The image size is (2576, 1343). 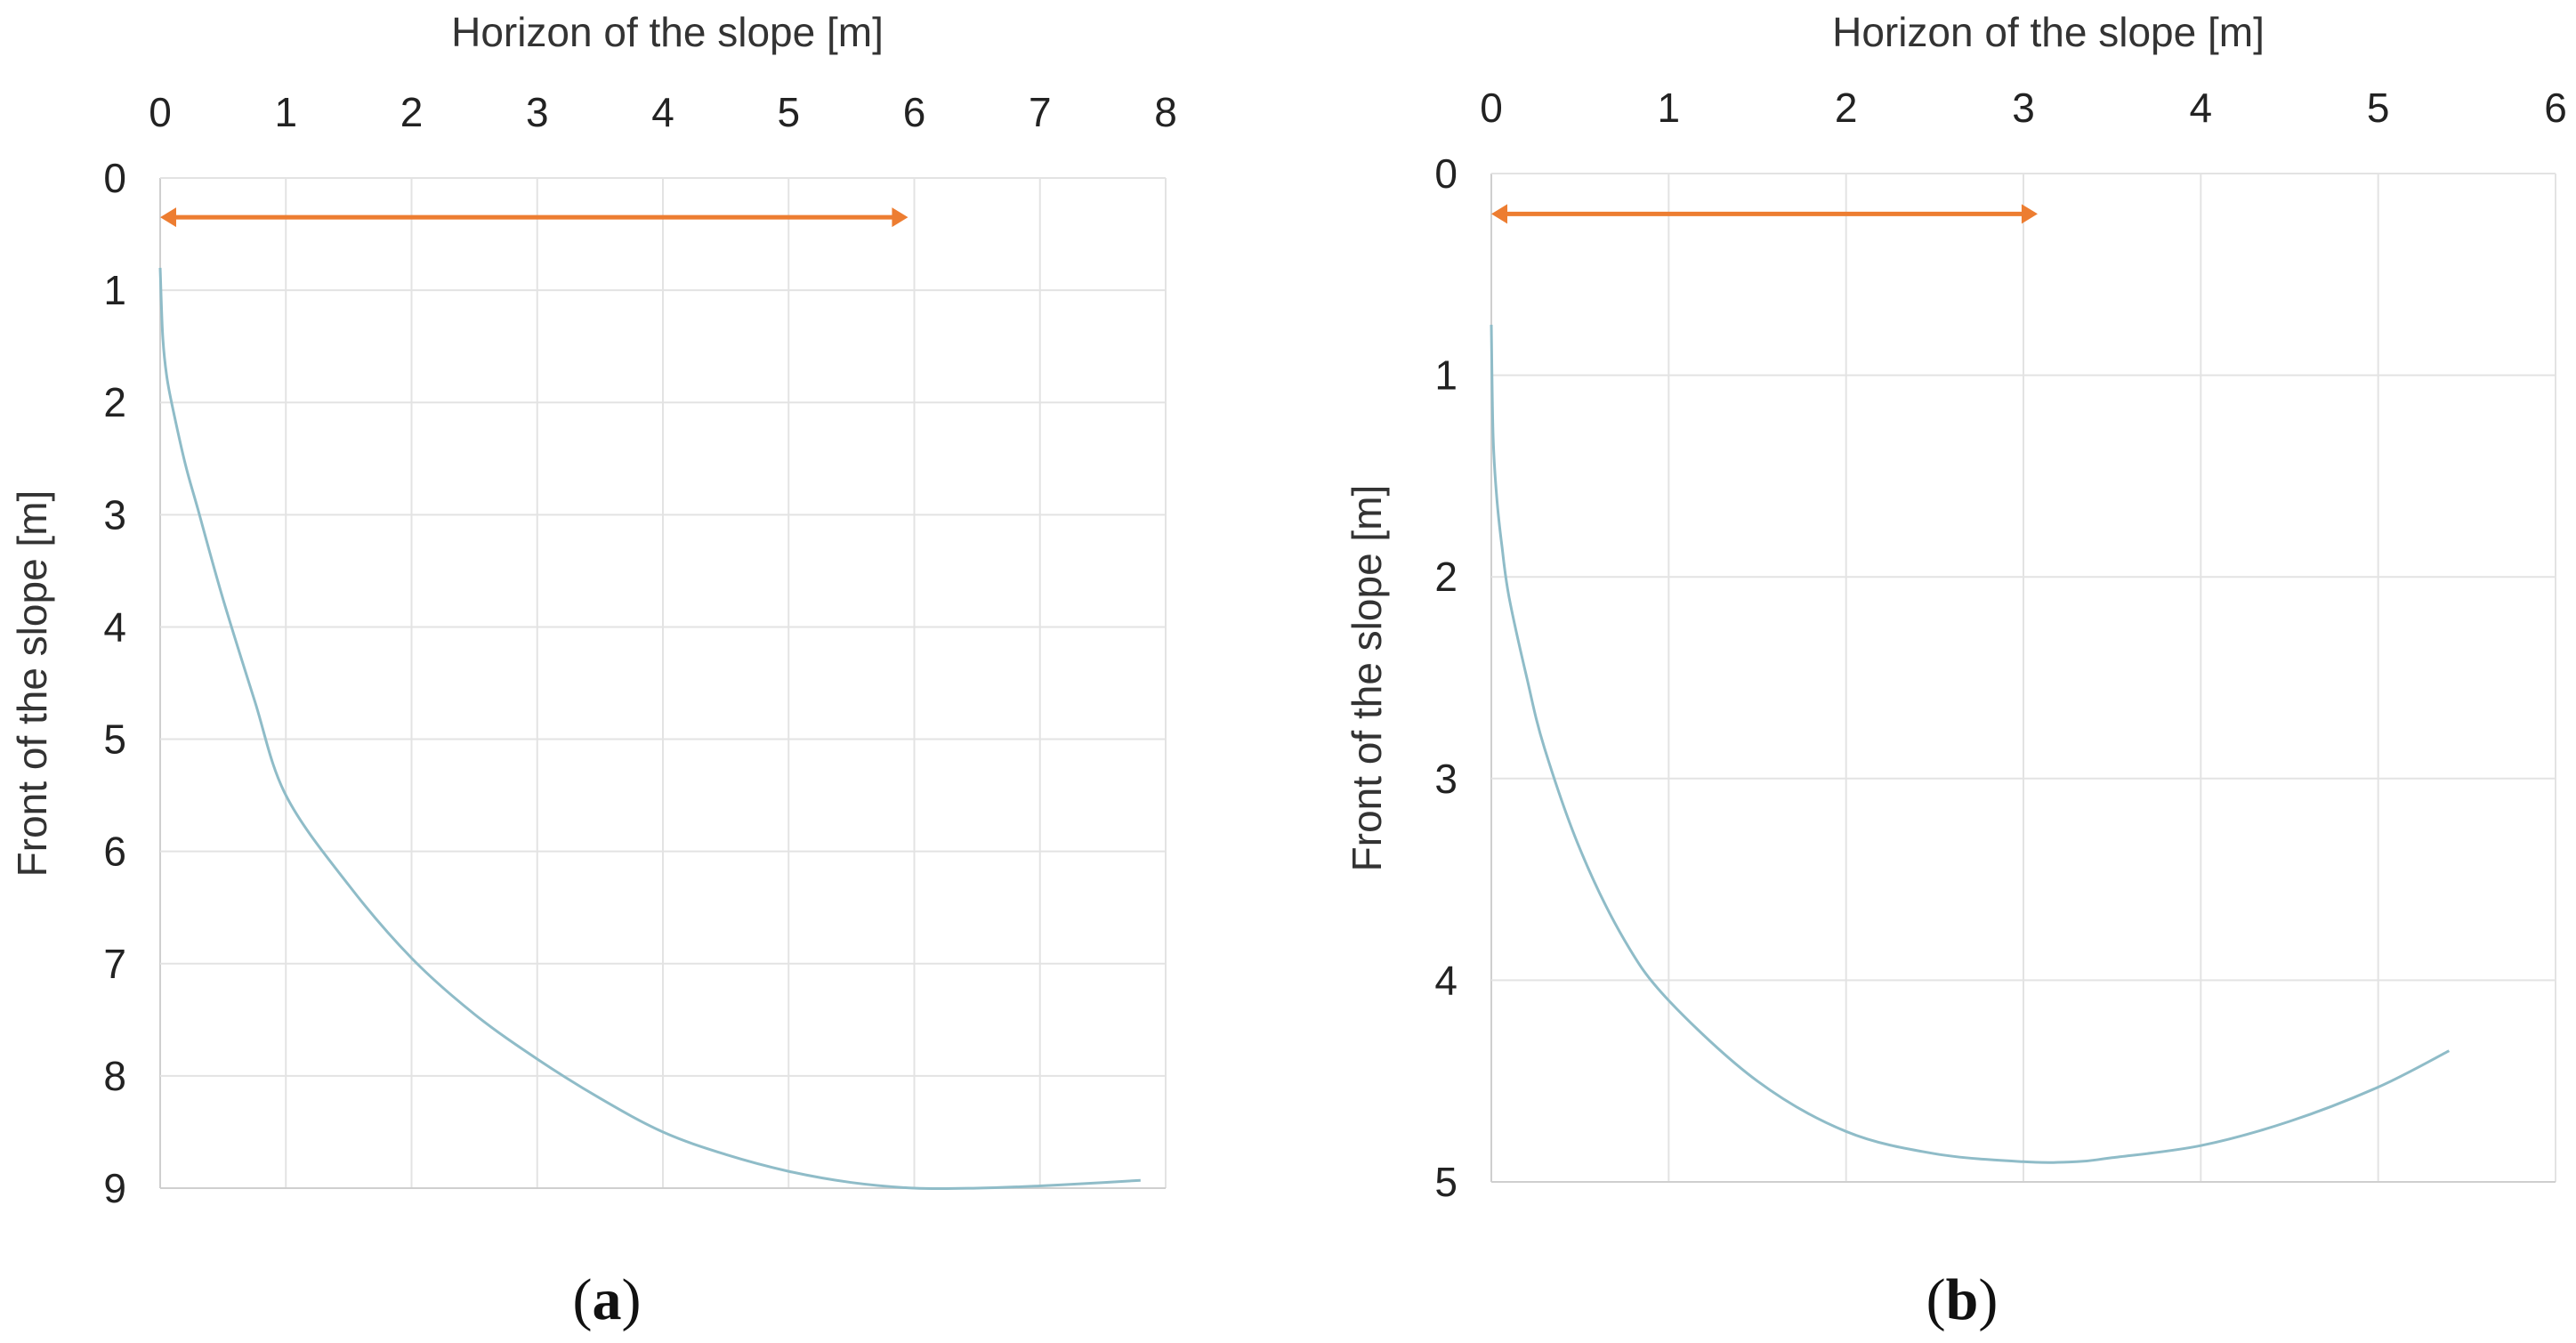 What do you see at coordinates (114, 1188) in the screenshot?
I see `y-tick-label: 9` at bounding box center [114, 1188].